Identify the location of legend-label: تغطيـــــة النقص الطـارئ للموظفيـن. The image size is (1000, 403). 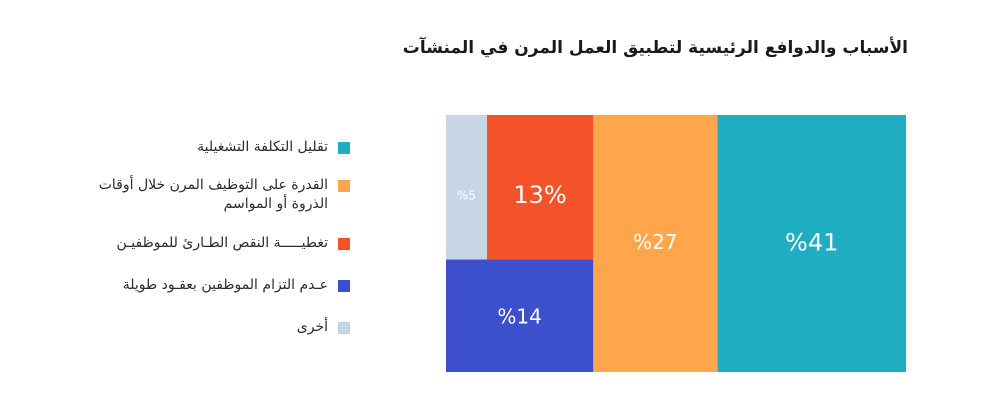
(222, 243).